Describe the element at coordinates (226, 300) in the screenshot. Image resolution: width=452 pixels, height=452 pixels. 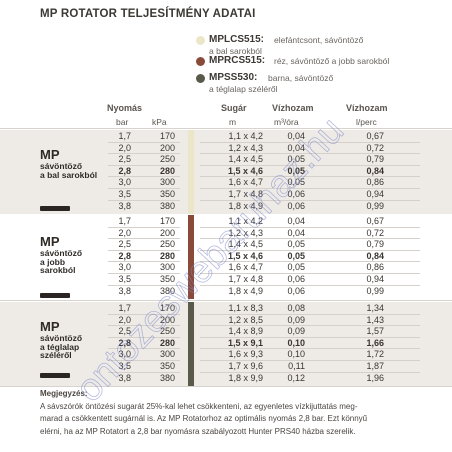
I see `group-separator` at that location.